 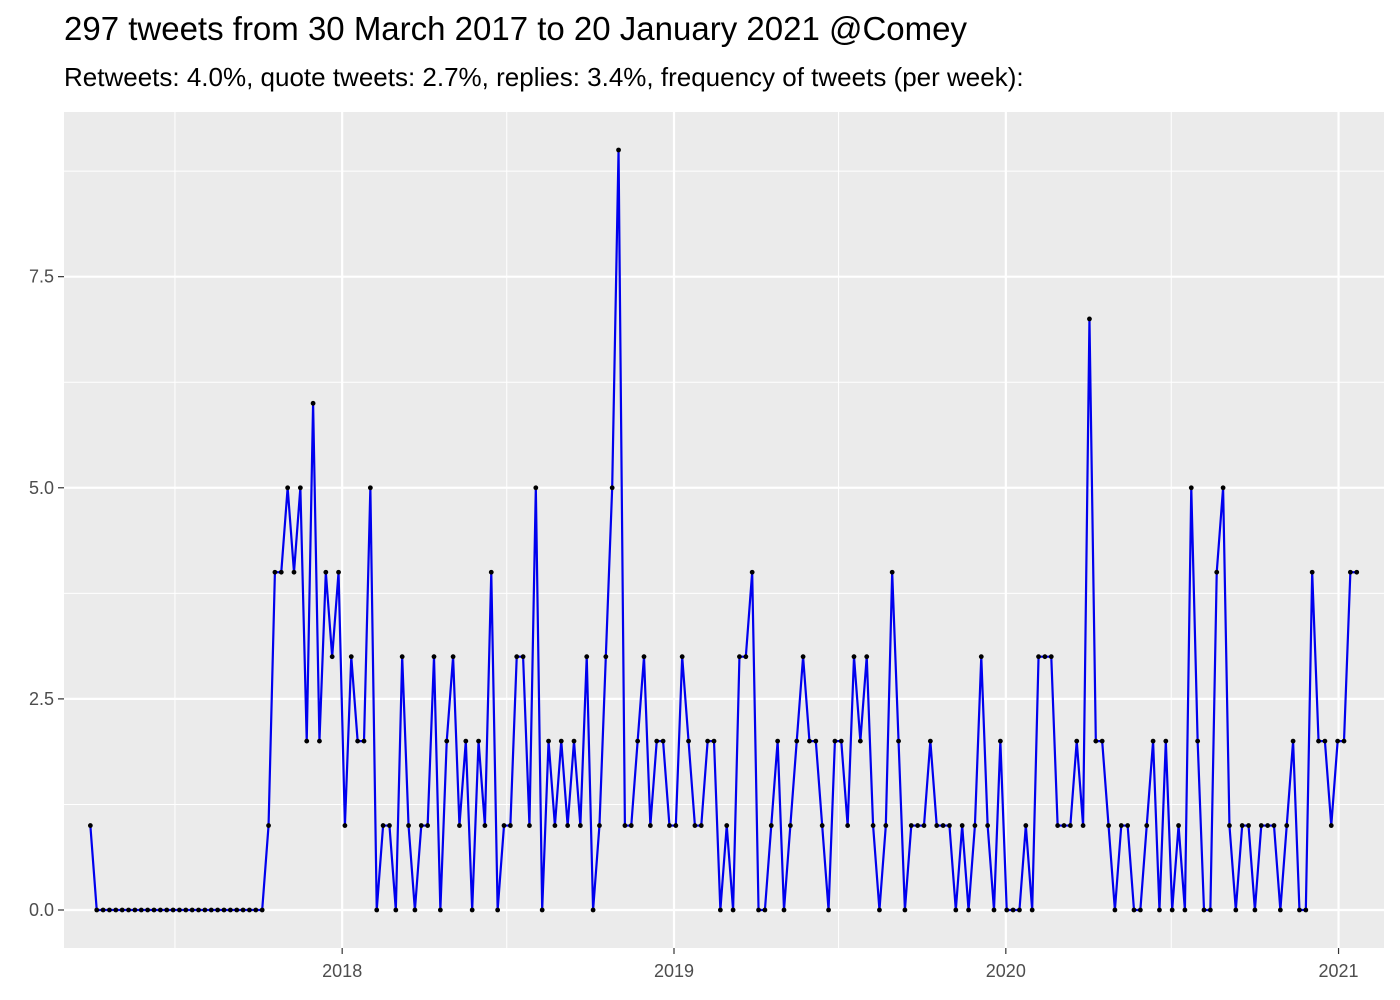 I want to click on y-tick-label: 7.5, so click(x=41, y=277).